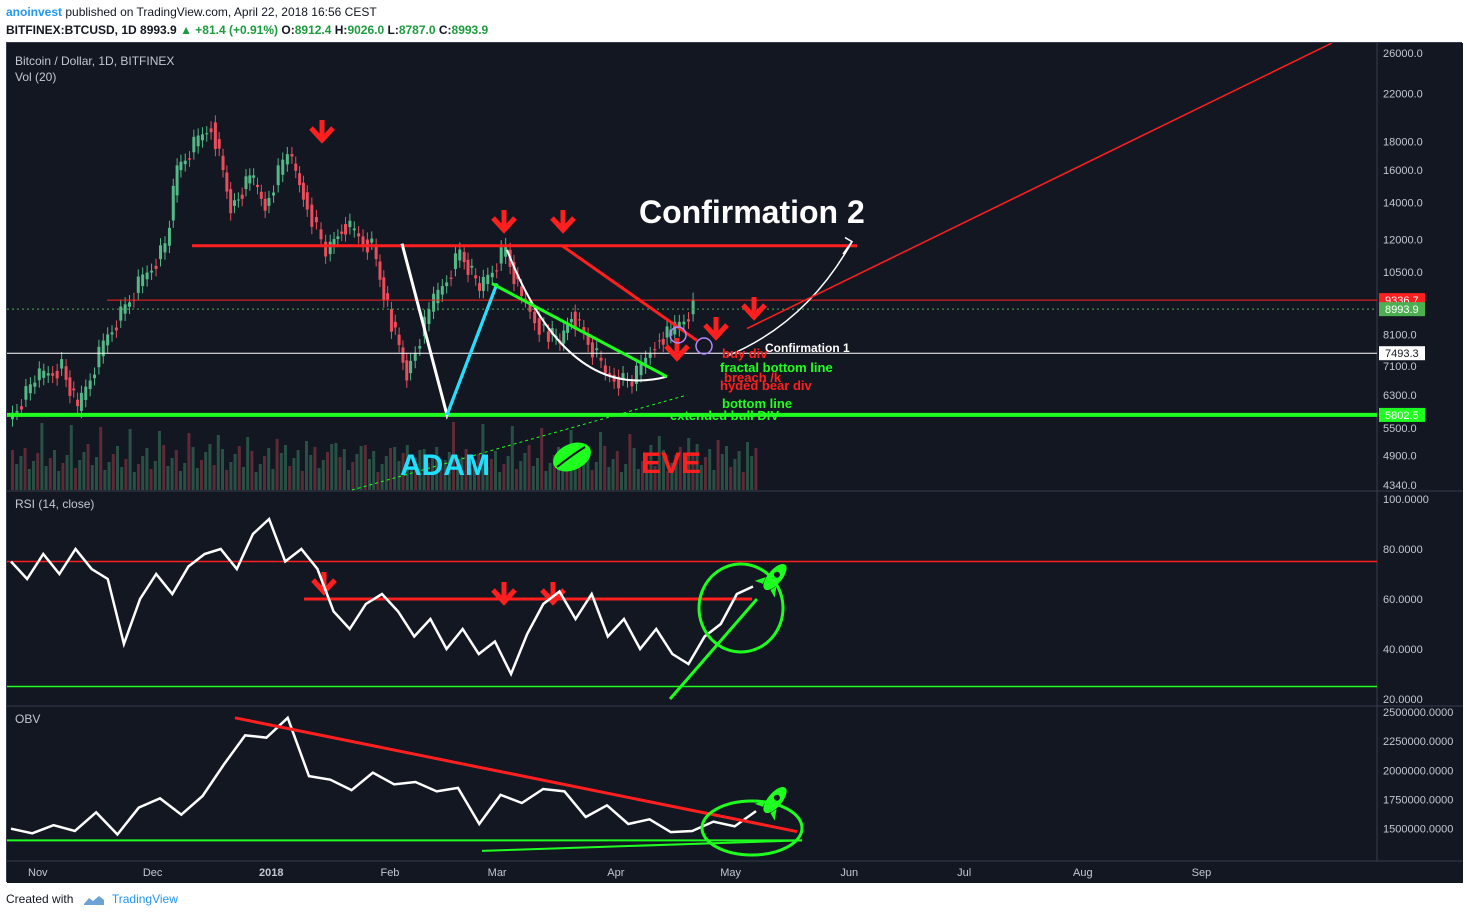 The image size is (1467, 917). What do you see at coordinates (34, 12) in the screenshot?
I see `author-name: anoinvest` at bounding box center [34, 12].